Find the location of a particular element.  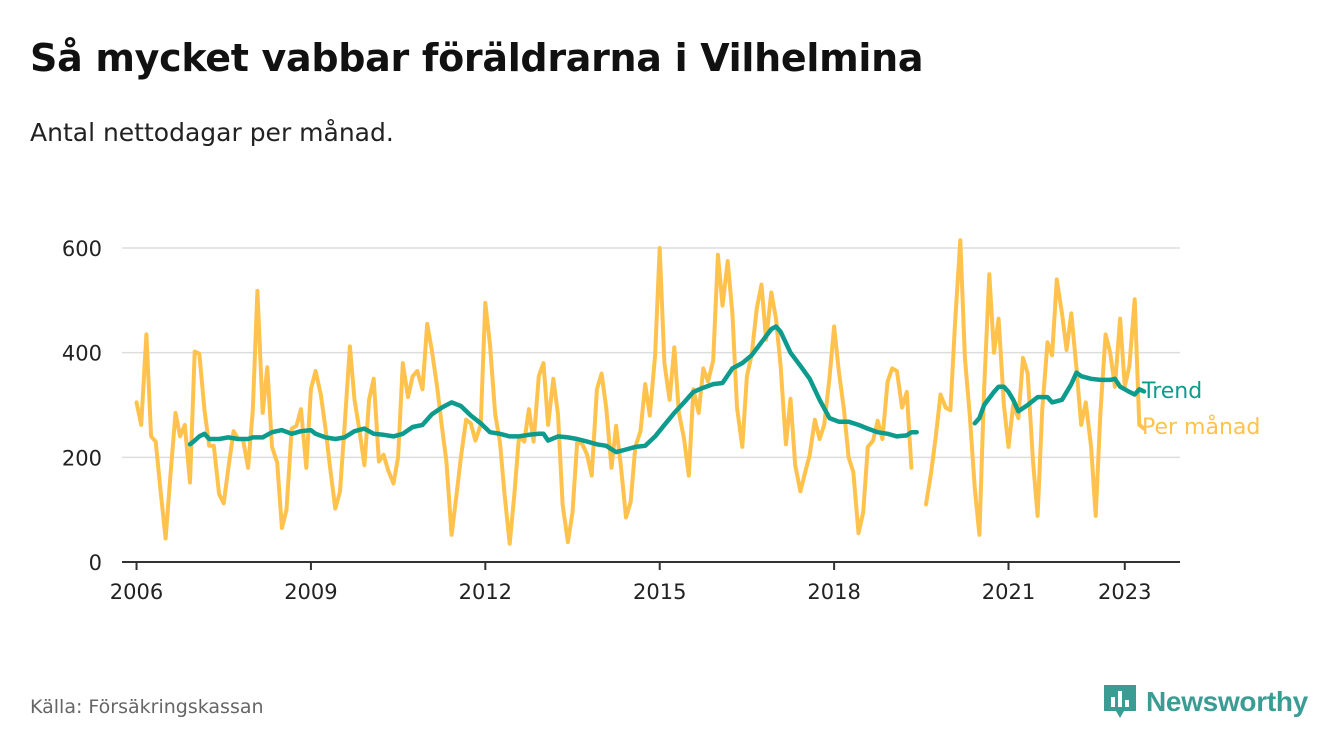

series-label-trend: Trend is located at coordinates (1171, 391).